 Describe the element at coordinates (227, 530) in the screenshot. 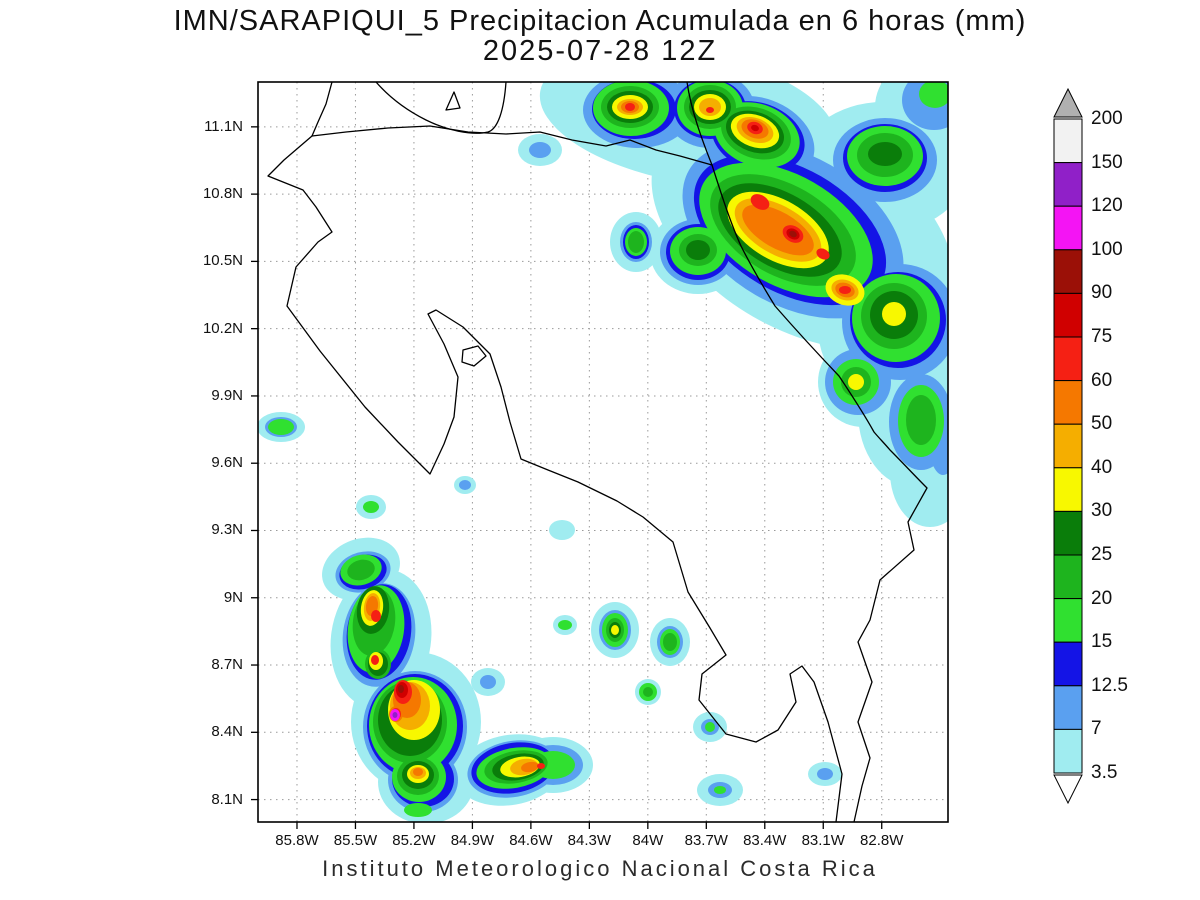

I see `y-axis-tick-label: 9.3N` at that location.